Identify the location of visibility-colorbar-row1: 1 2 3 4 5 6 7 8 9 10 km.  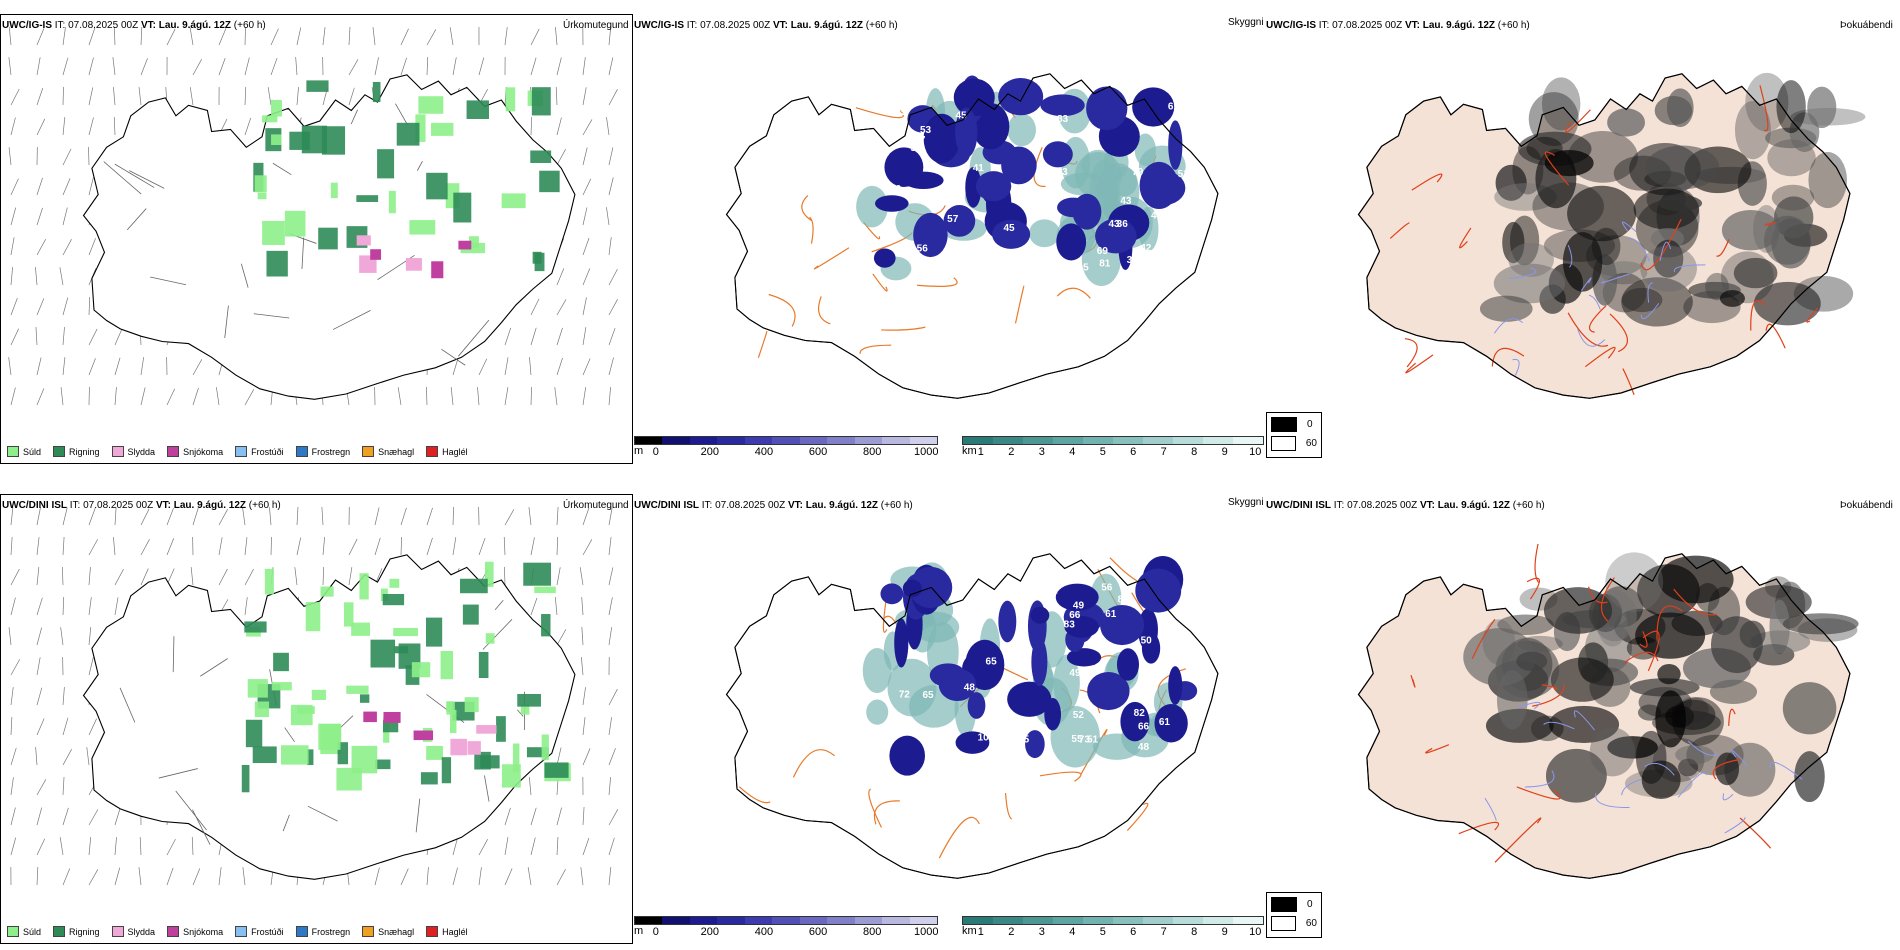
(1113, 447).